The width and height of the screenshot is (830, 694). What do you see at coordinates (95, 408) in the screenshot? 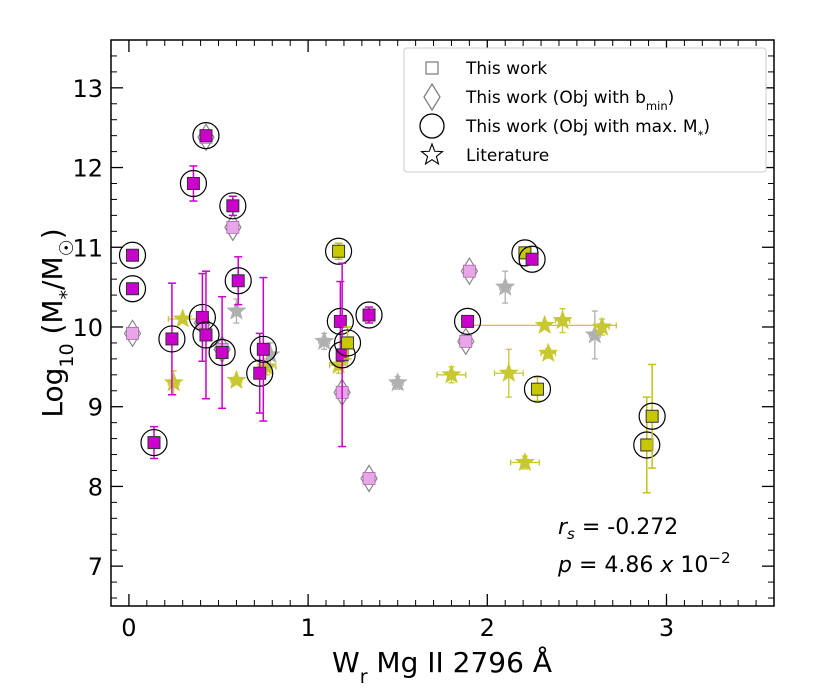
I see `y-tick-label: 9` at bounding box center [95, 408].